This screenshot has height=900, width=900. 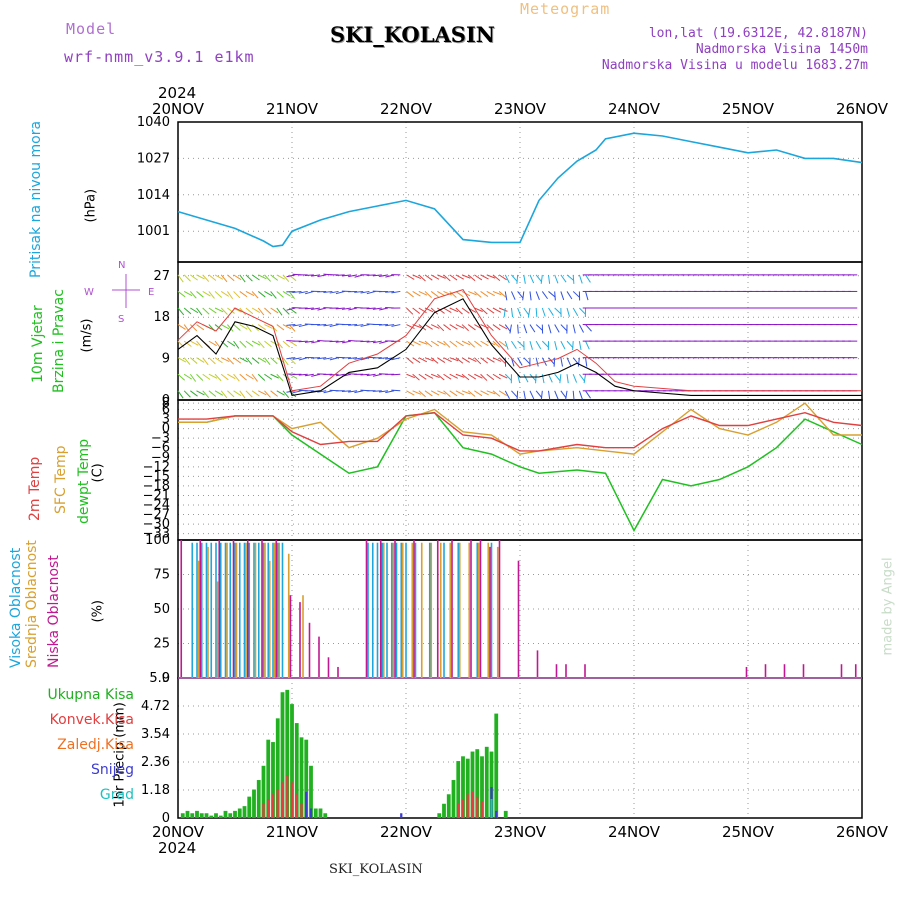 I want to click on y-tick-label: −24, so click(x=156, y=505).